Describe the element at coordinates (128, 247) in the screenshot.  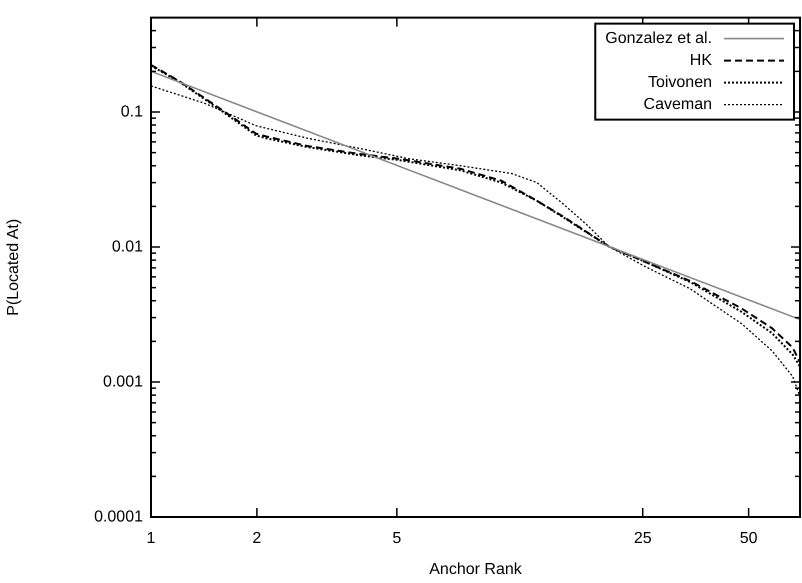
I see `y-tick-label: 0.01` at that location.